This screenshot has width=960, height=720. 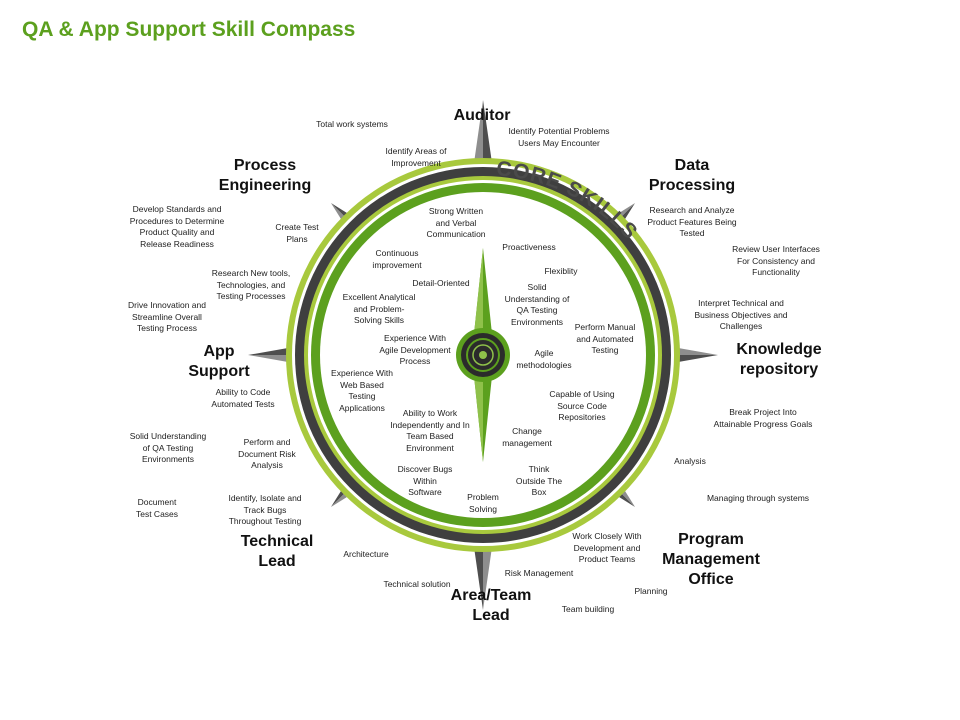 What do you see at coordinates (482, 115) in the screenshot?
I see `direction-label: Auditor` at bounding box center [482, 115].